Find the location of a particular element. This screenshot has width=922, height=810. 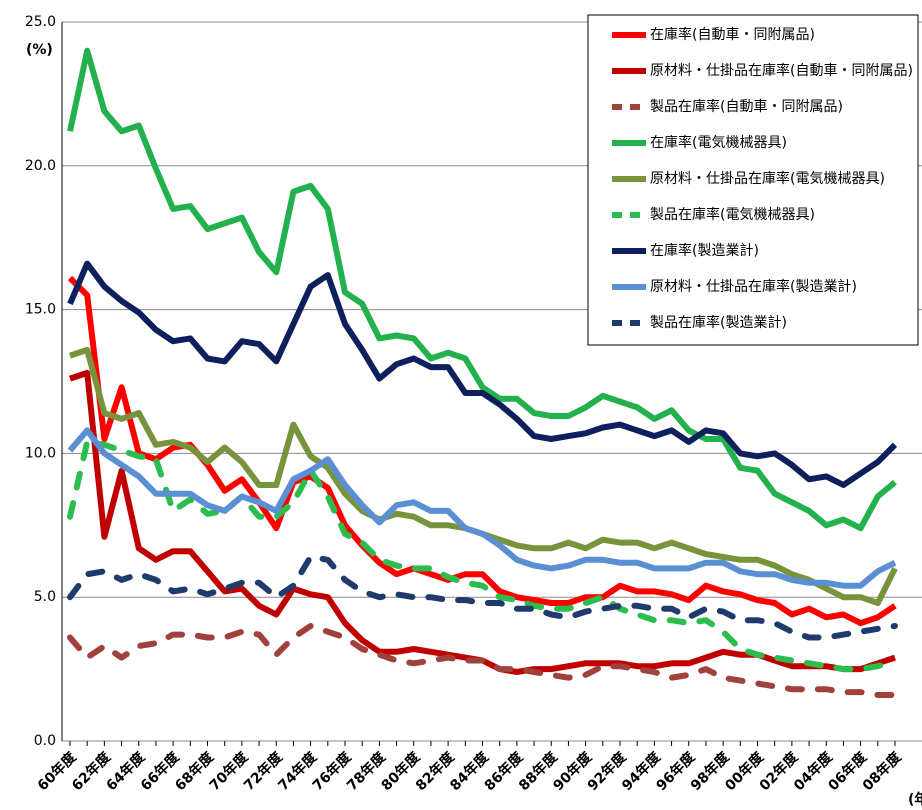

legend-label: 製品在庫率(製造業計) is located at coordinates (718, 322).